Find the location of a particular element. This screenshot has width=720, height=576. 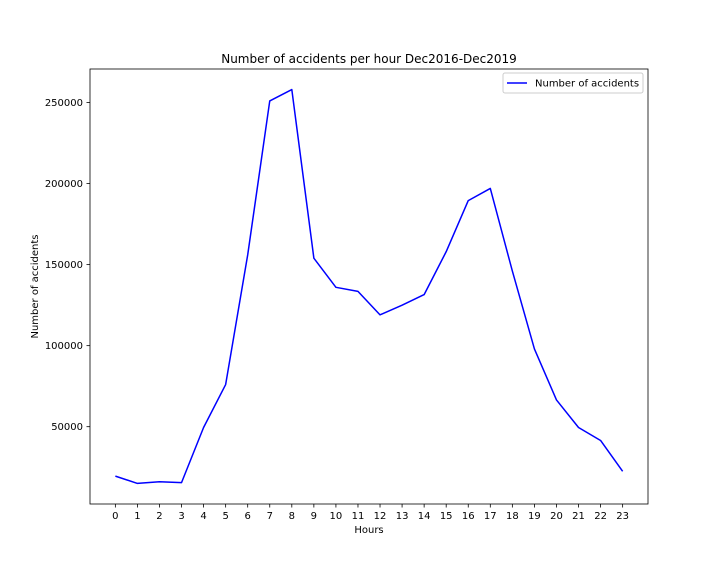

legend-label: Number of accidents is located at coordinates (587, 84).